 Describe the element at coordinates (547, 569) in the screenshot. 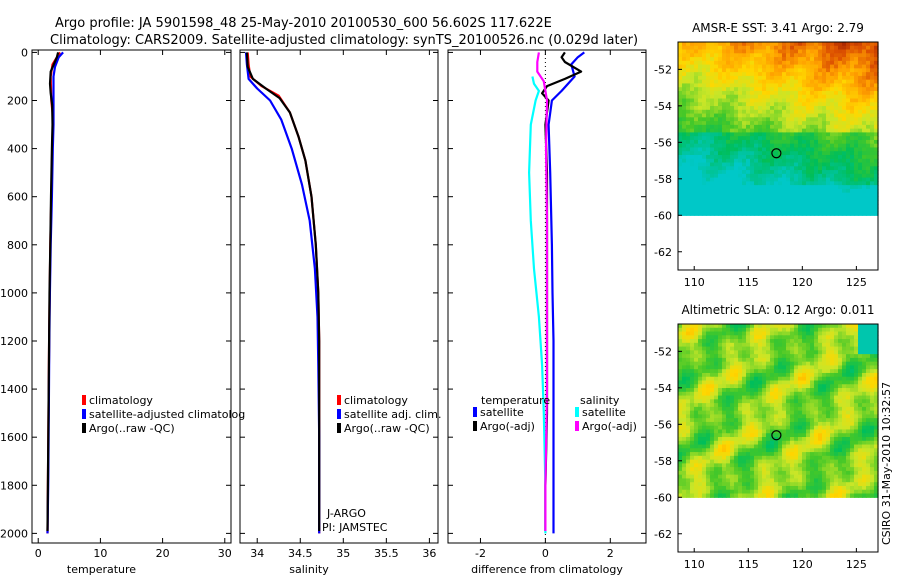

I see `x-axis-label: difference from climatology` at that location.